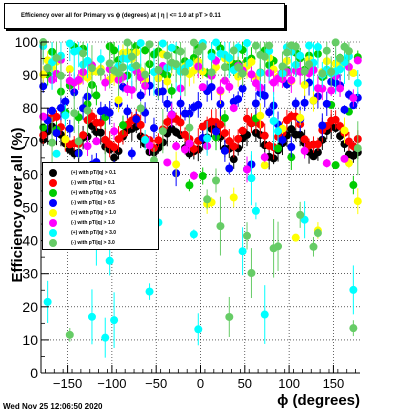  What do you see at coordinates (101, 243) in the screenshot?
I see `legend-entry: (-) with pT/|q| > 3.0` at bounding box center [101, 243].